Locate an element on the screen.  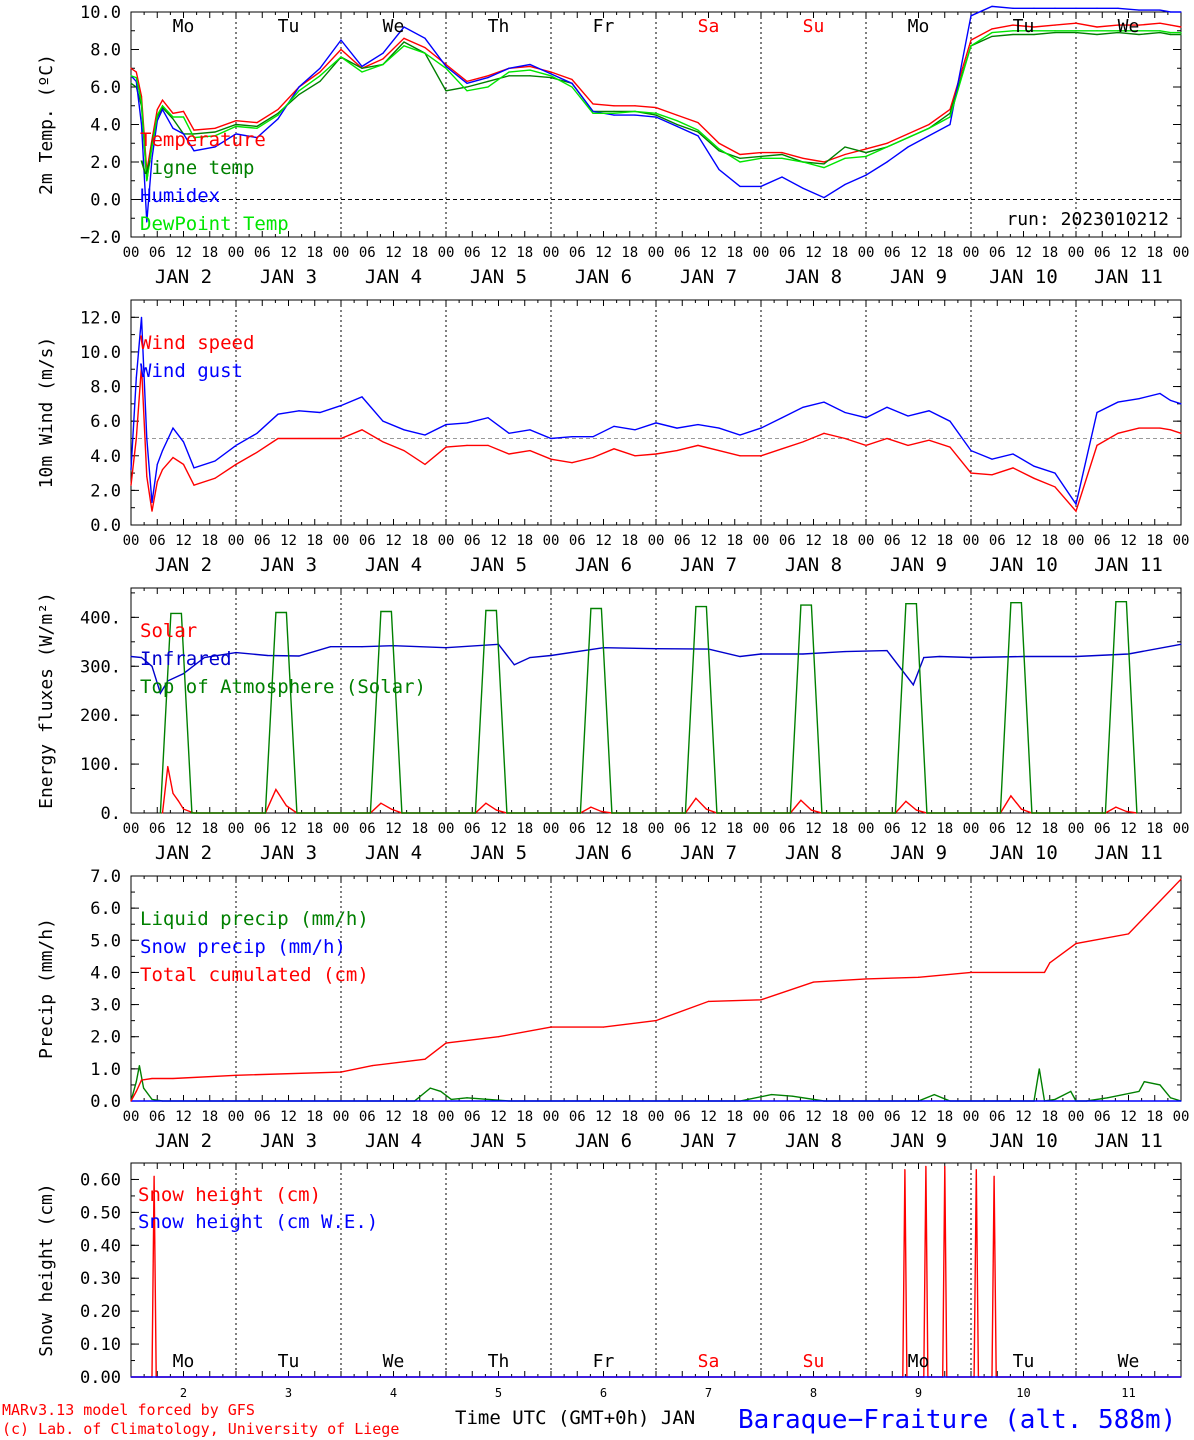
date-label: JAN 11 is located at coordinates (1128, 853).